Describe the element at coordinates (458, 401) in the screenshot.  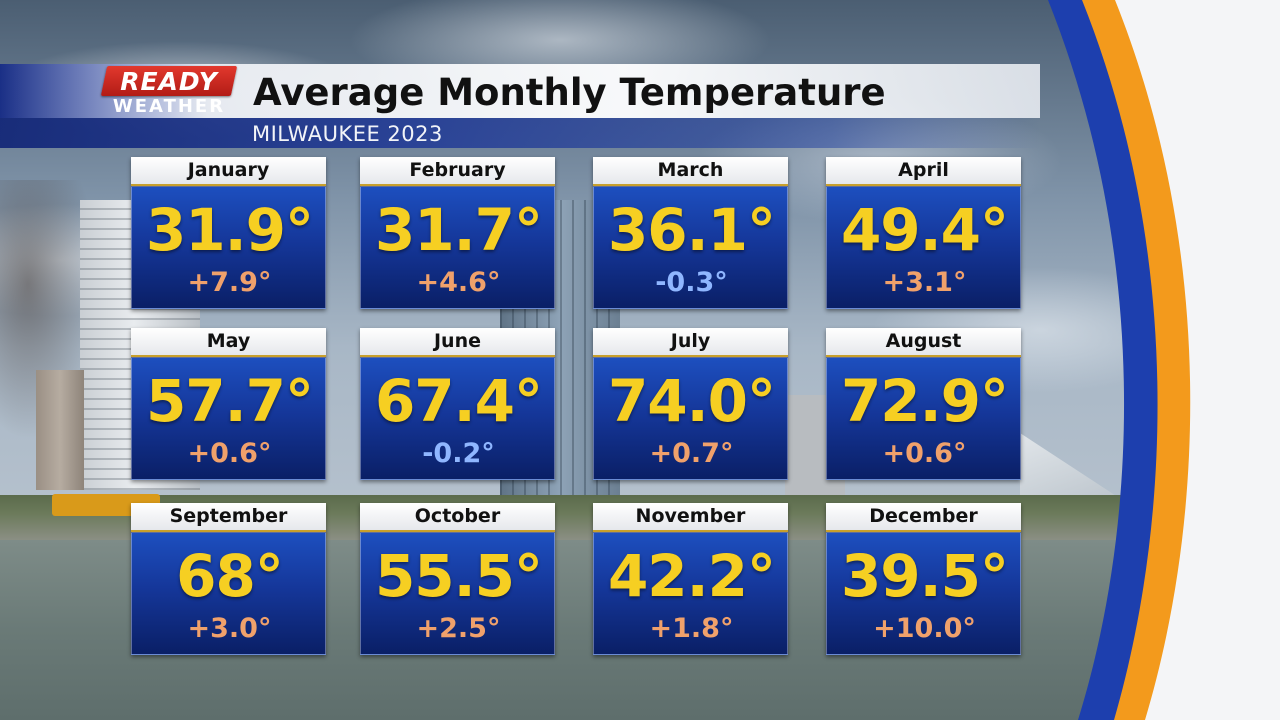
I see `average-temperature: 67.4°` at that location.